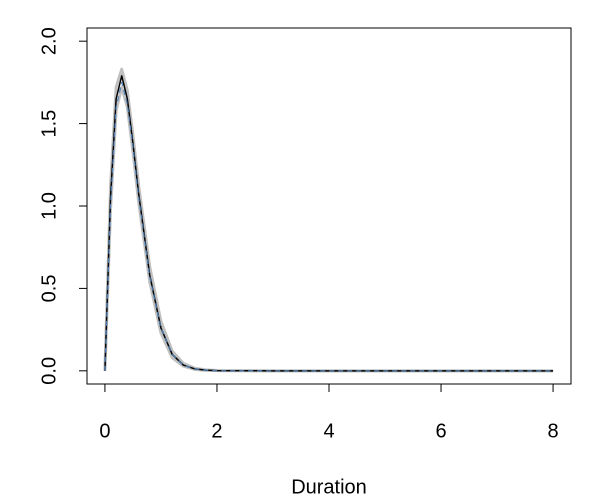  What do you see at coordinates (329, 487) in the screenshot?
I see `x-axis-label: Duration` at bounding box center [329, 487].